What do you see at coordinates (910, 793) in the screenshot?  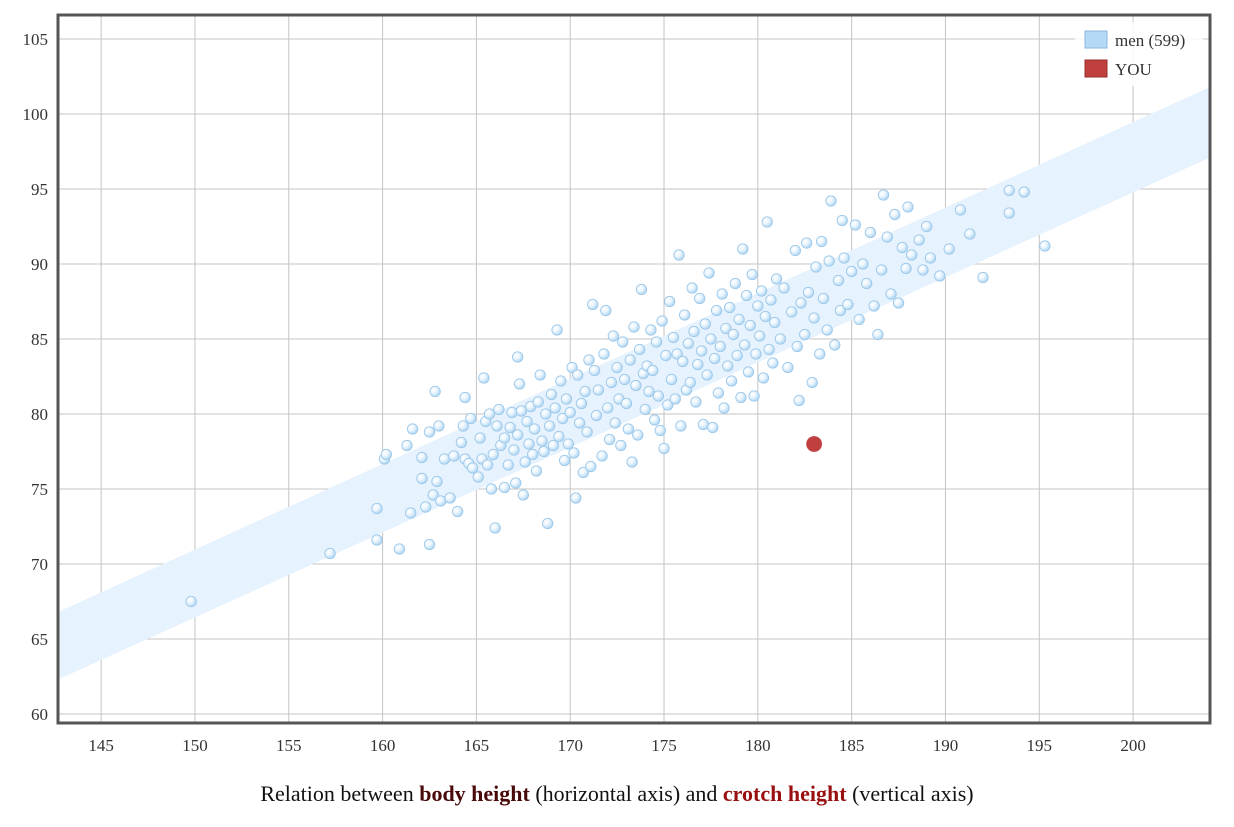 I see `caption-suffix: (vertical axis)` at bounding box center [910, 793].